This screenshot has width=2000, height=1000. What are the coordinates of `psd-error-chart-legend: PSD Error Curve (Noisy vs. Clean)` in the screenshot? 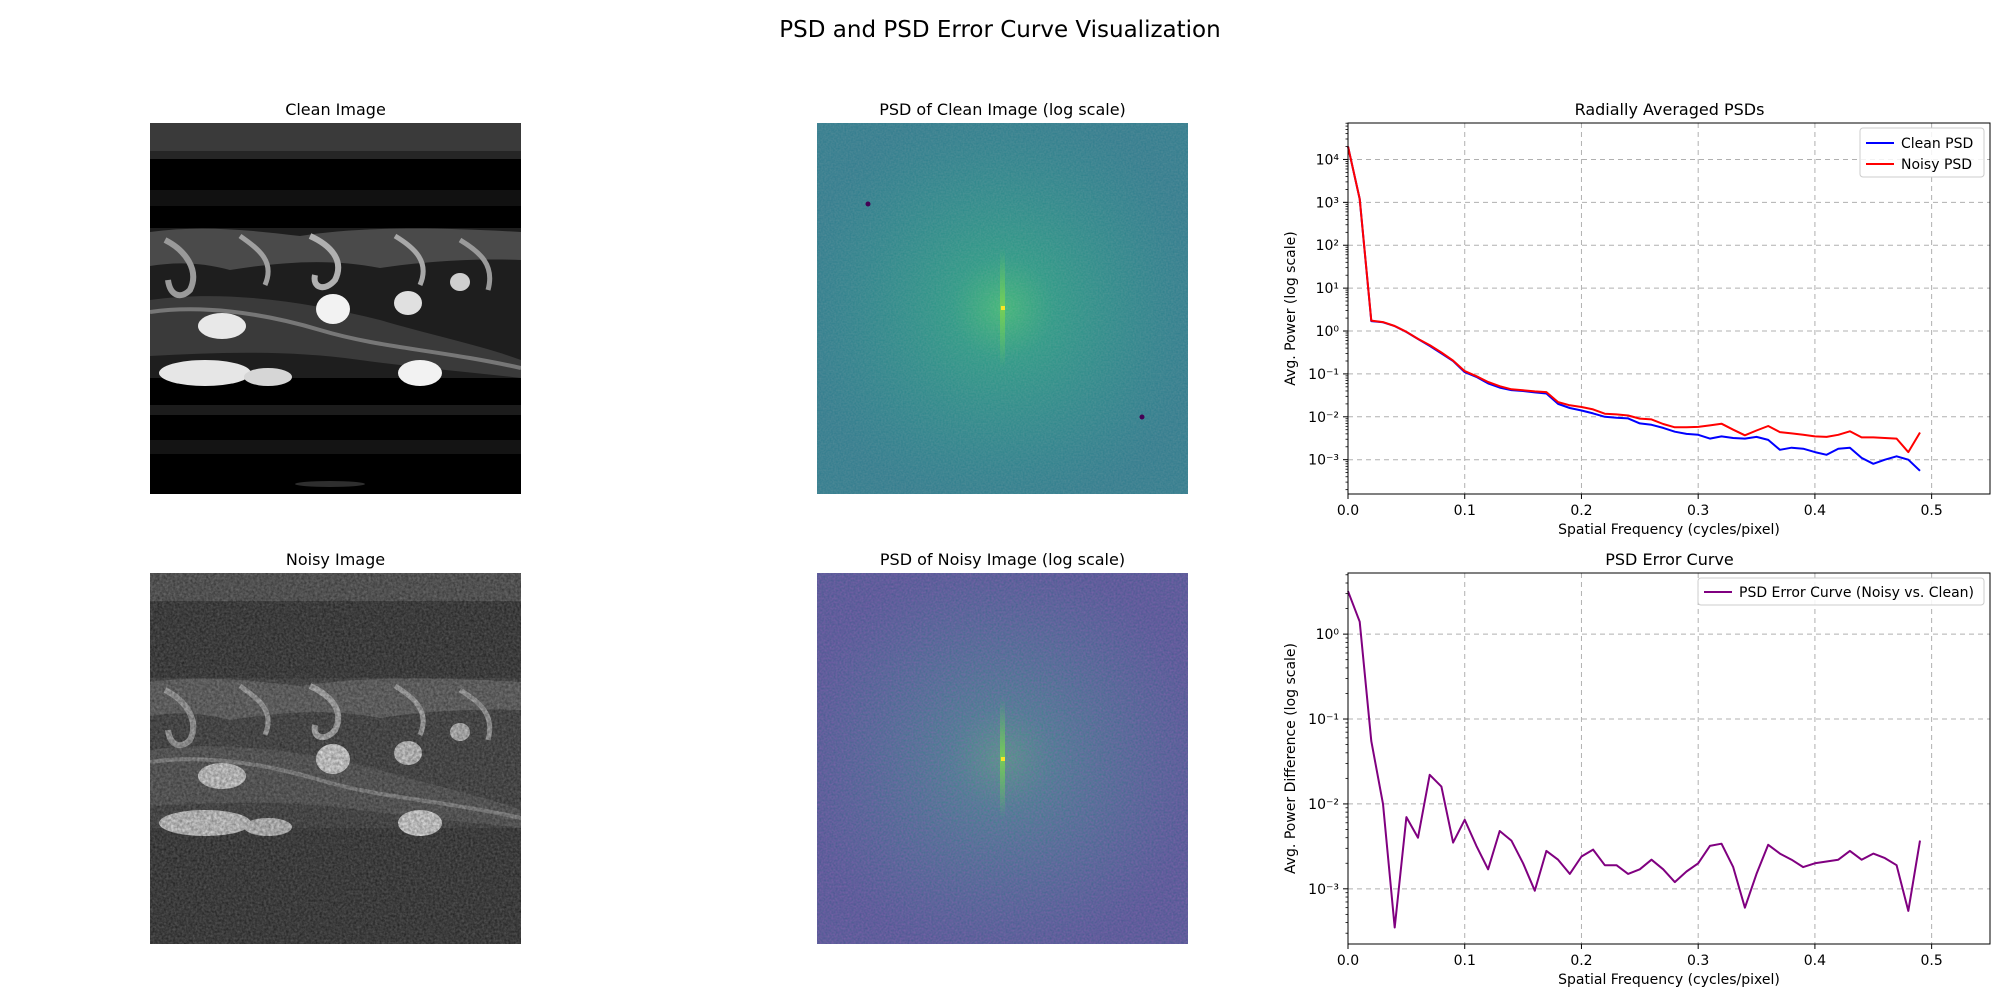 It's located at (1841, 591).